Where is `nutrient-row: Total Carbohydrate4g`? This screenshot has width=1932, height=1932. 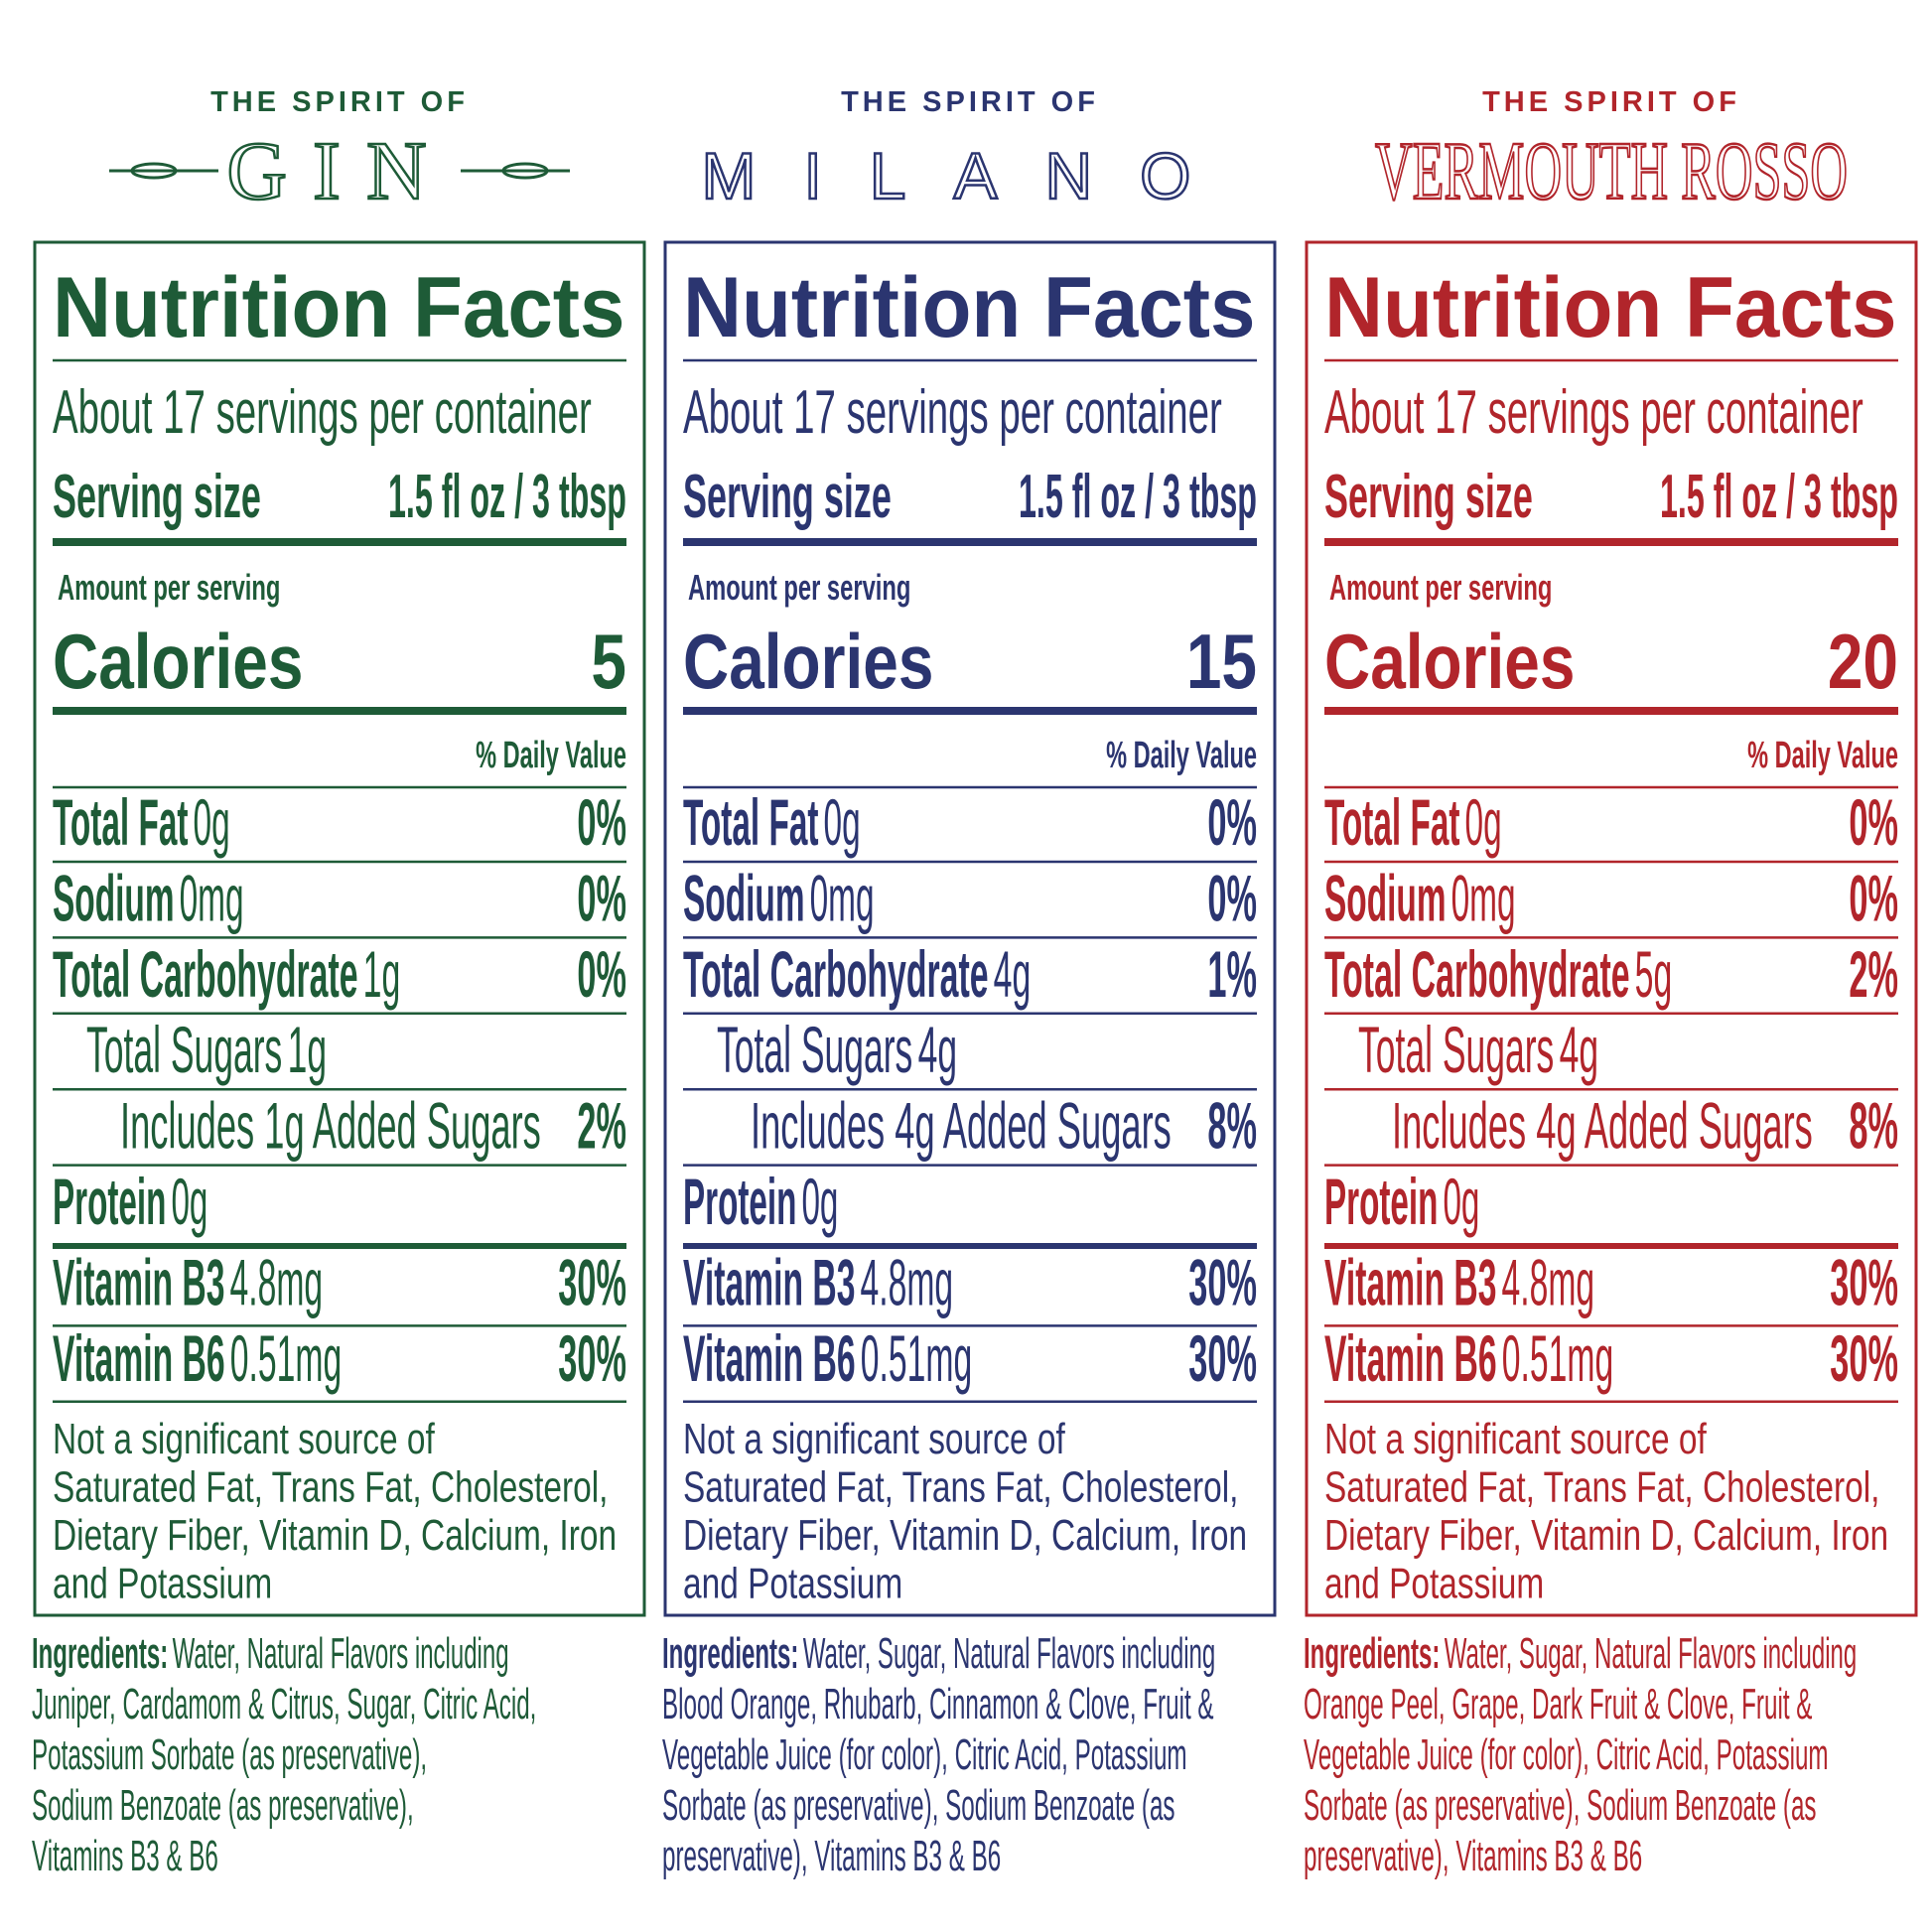 nutrient-row: Total Carbohydrate4g is located at coordinates (857, 974).